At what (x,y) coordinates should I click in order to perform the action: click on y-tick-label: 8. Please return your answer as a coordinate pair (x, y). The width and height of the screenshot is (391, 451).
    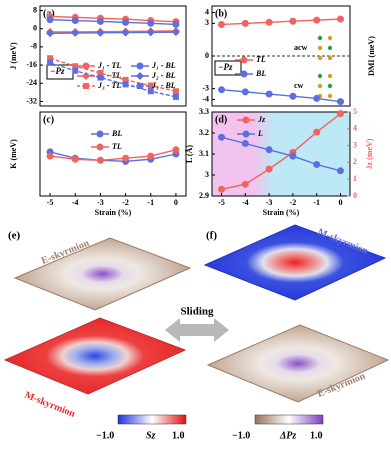
    Looking at the image, I should click on (35, 9).